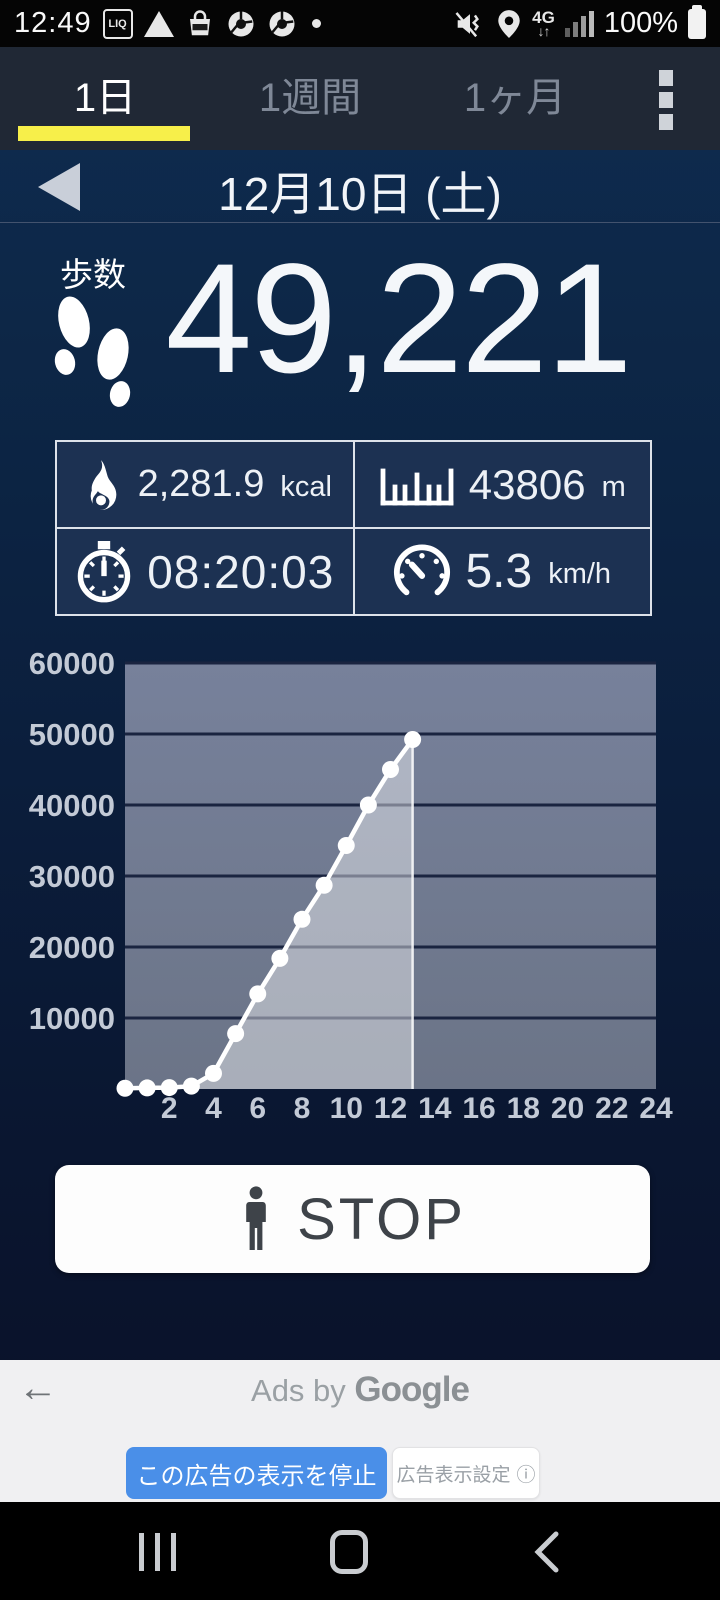 The image size is (720, 1600). I want to click on android-nav-bar, so click(360, 1551).